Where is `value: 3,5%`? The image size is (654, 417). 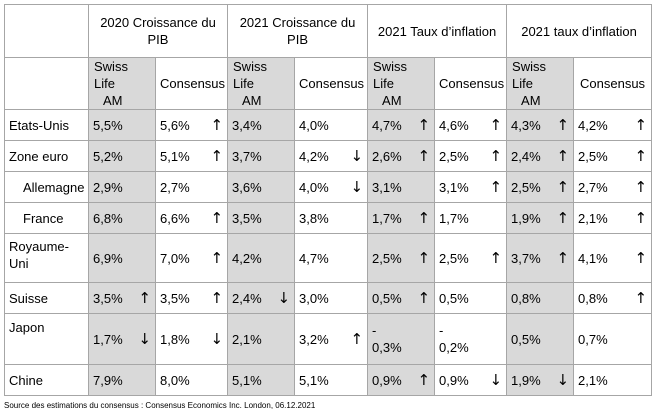 value: 3,5% is located at coordinates (247, 218).